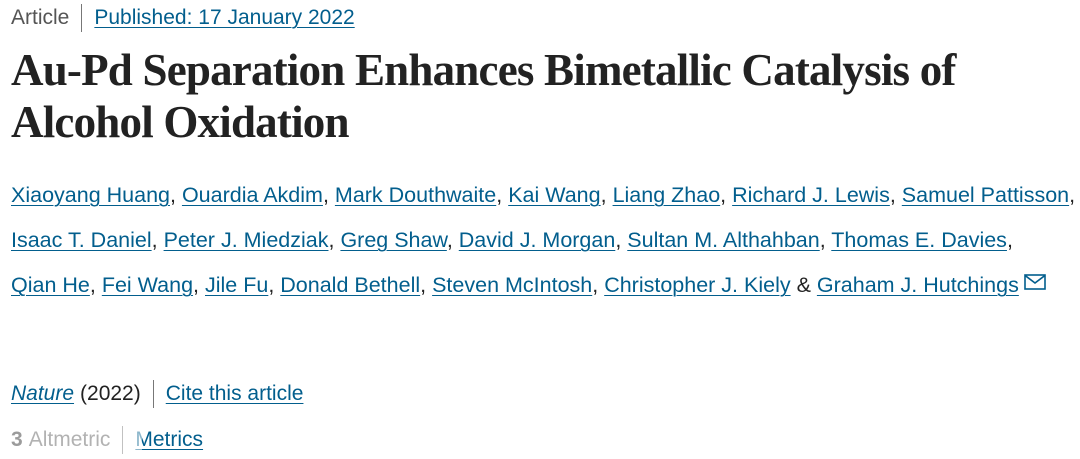 The height and width of the screenshot is (459, 1080). I want to click on article-type: Article, so click(40, 17).